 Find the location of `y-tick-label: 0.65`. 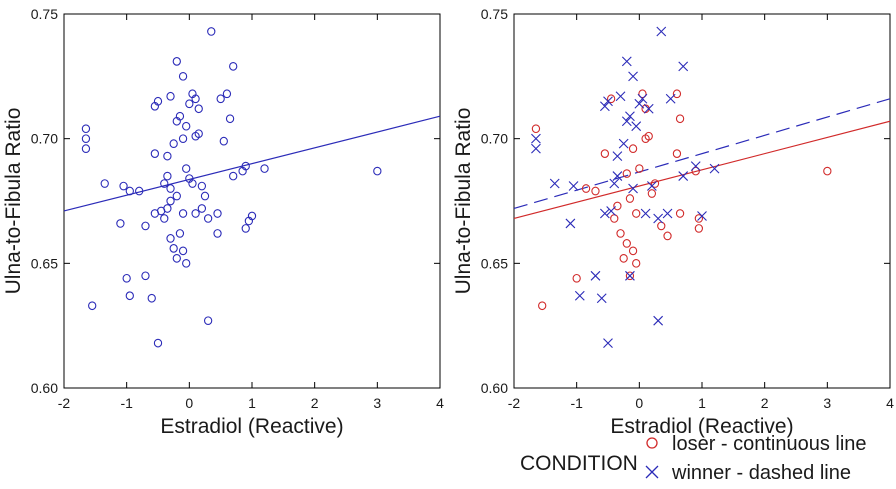

y-tick-label: 0.65 is located at coordinates (44, 263).